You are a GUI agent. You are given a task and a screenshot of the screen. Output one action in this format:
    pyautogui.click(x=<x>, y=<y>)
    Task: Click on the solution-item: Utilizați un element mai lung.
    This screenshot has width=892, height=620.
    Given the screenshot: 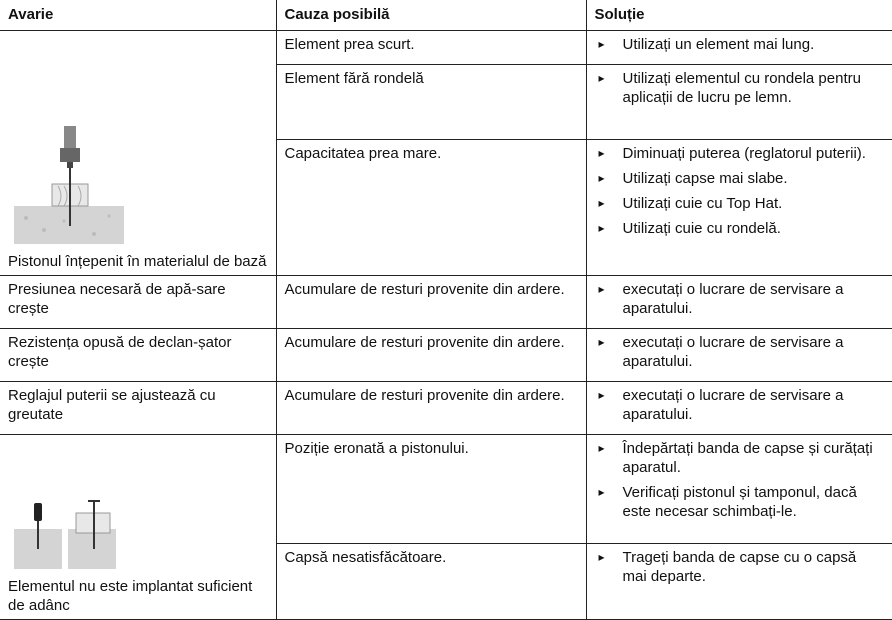 What is the action you would take?
    pyautogui.click(x=740, y=44)
    